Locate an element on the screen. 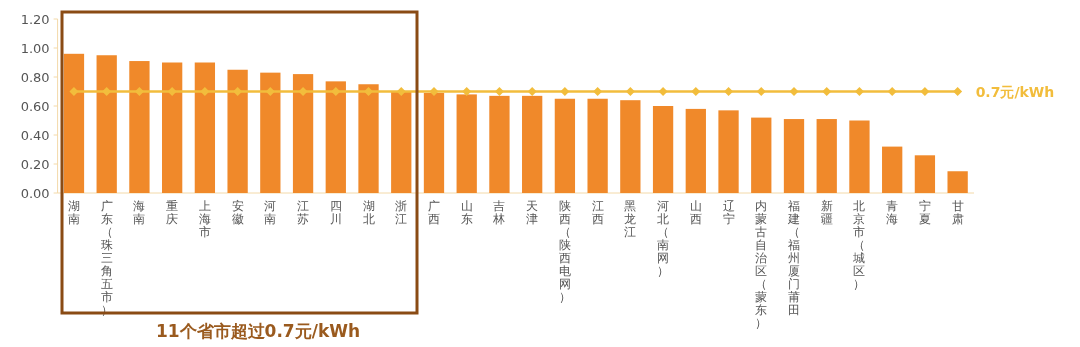 The height and width of the screenshot is (347, 1080). x-tick-label: 江西 is located at coordinates (597, 212).